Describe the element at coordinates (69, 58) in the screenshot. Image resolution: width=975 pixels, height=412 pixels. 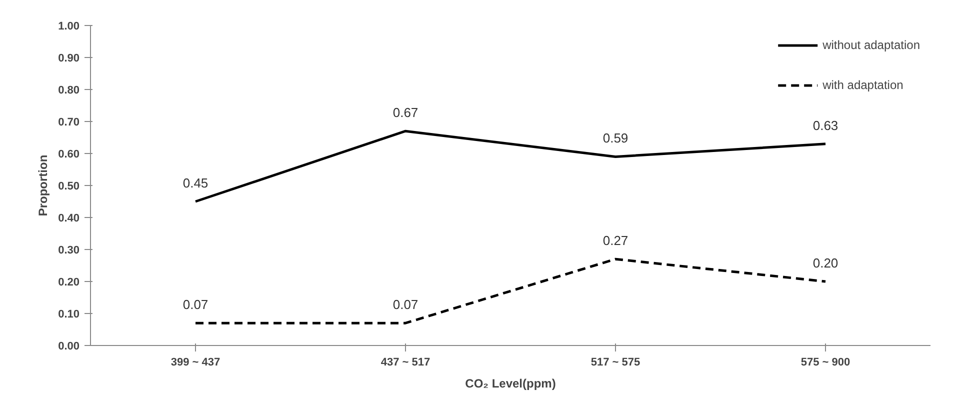
I see `y-tick-label: 0.90` at that location.